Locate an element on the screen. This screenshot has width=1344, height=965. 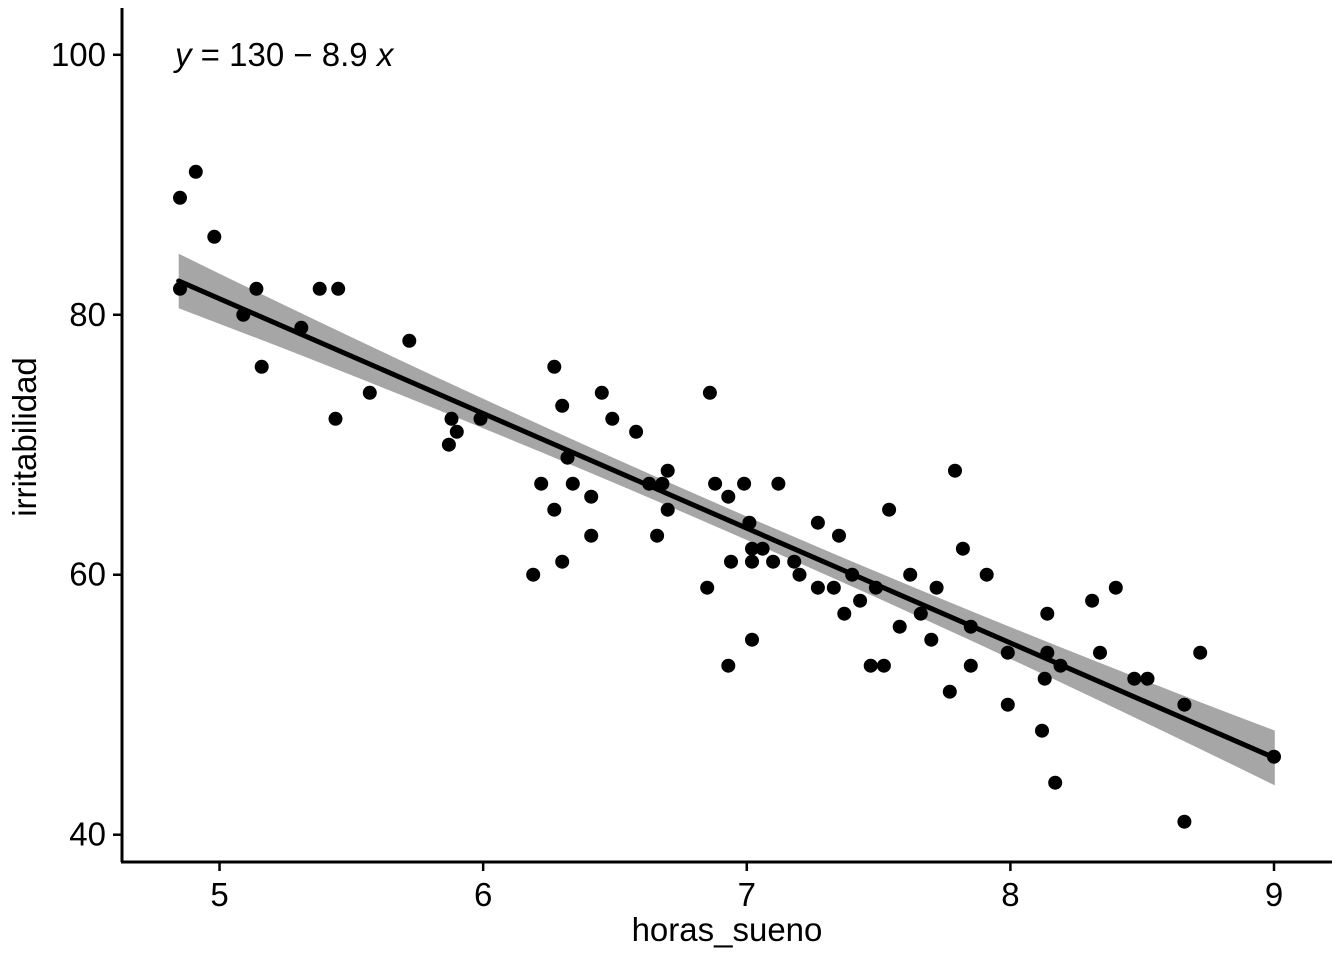
x-tick-label: 6 is located at coordinates (483, 894).